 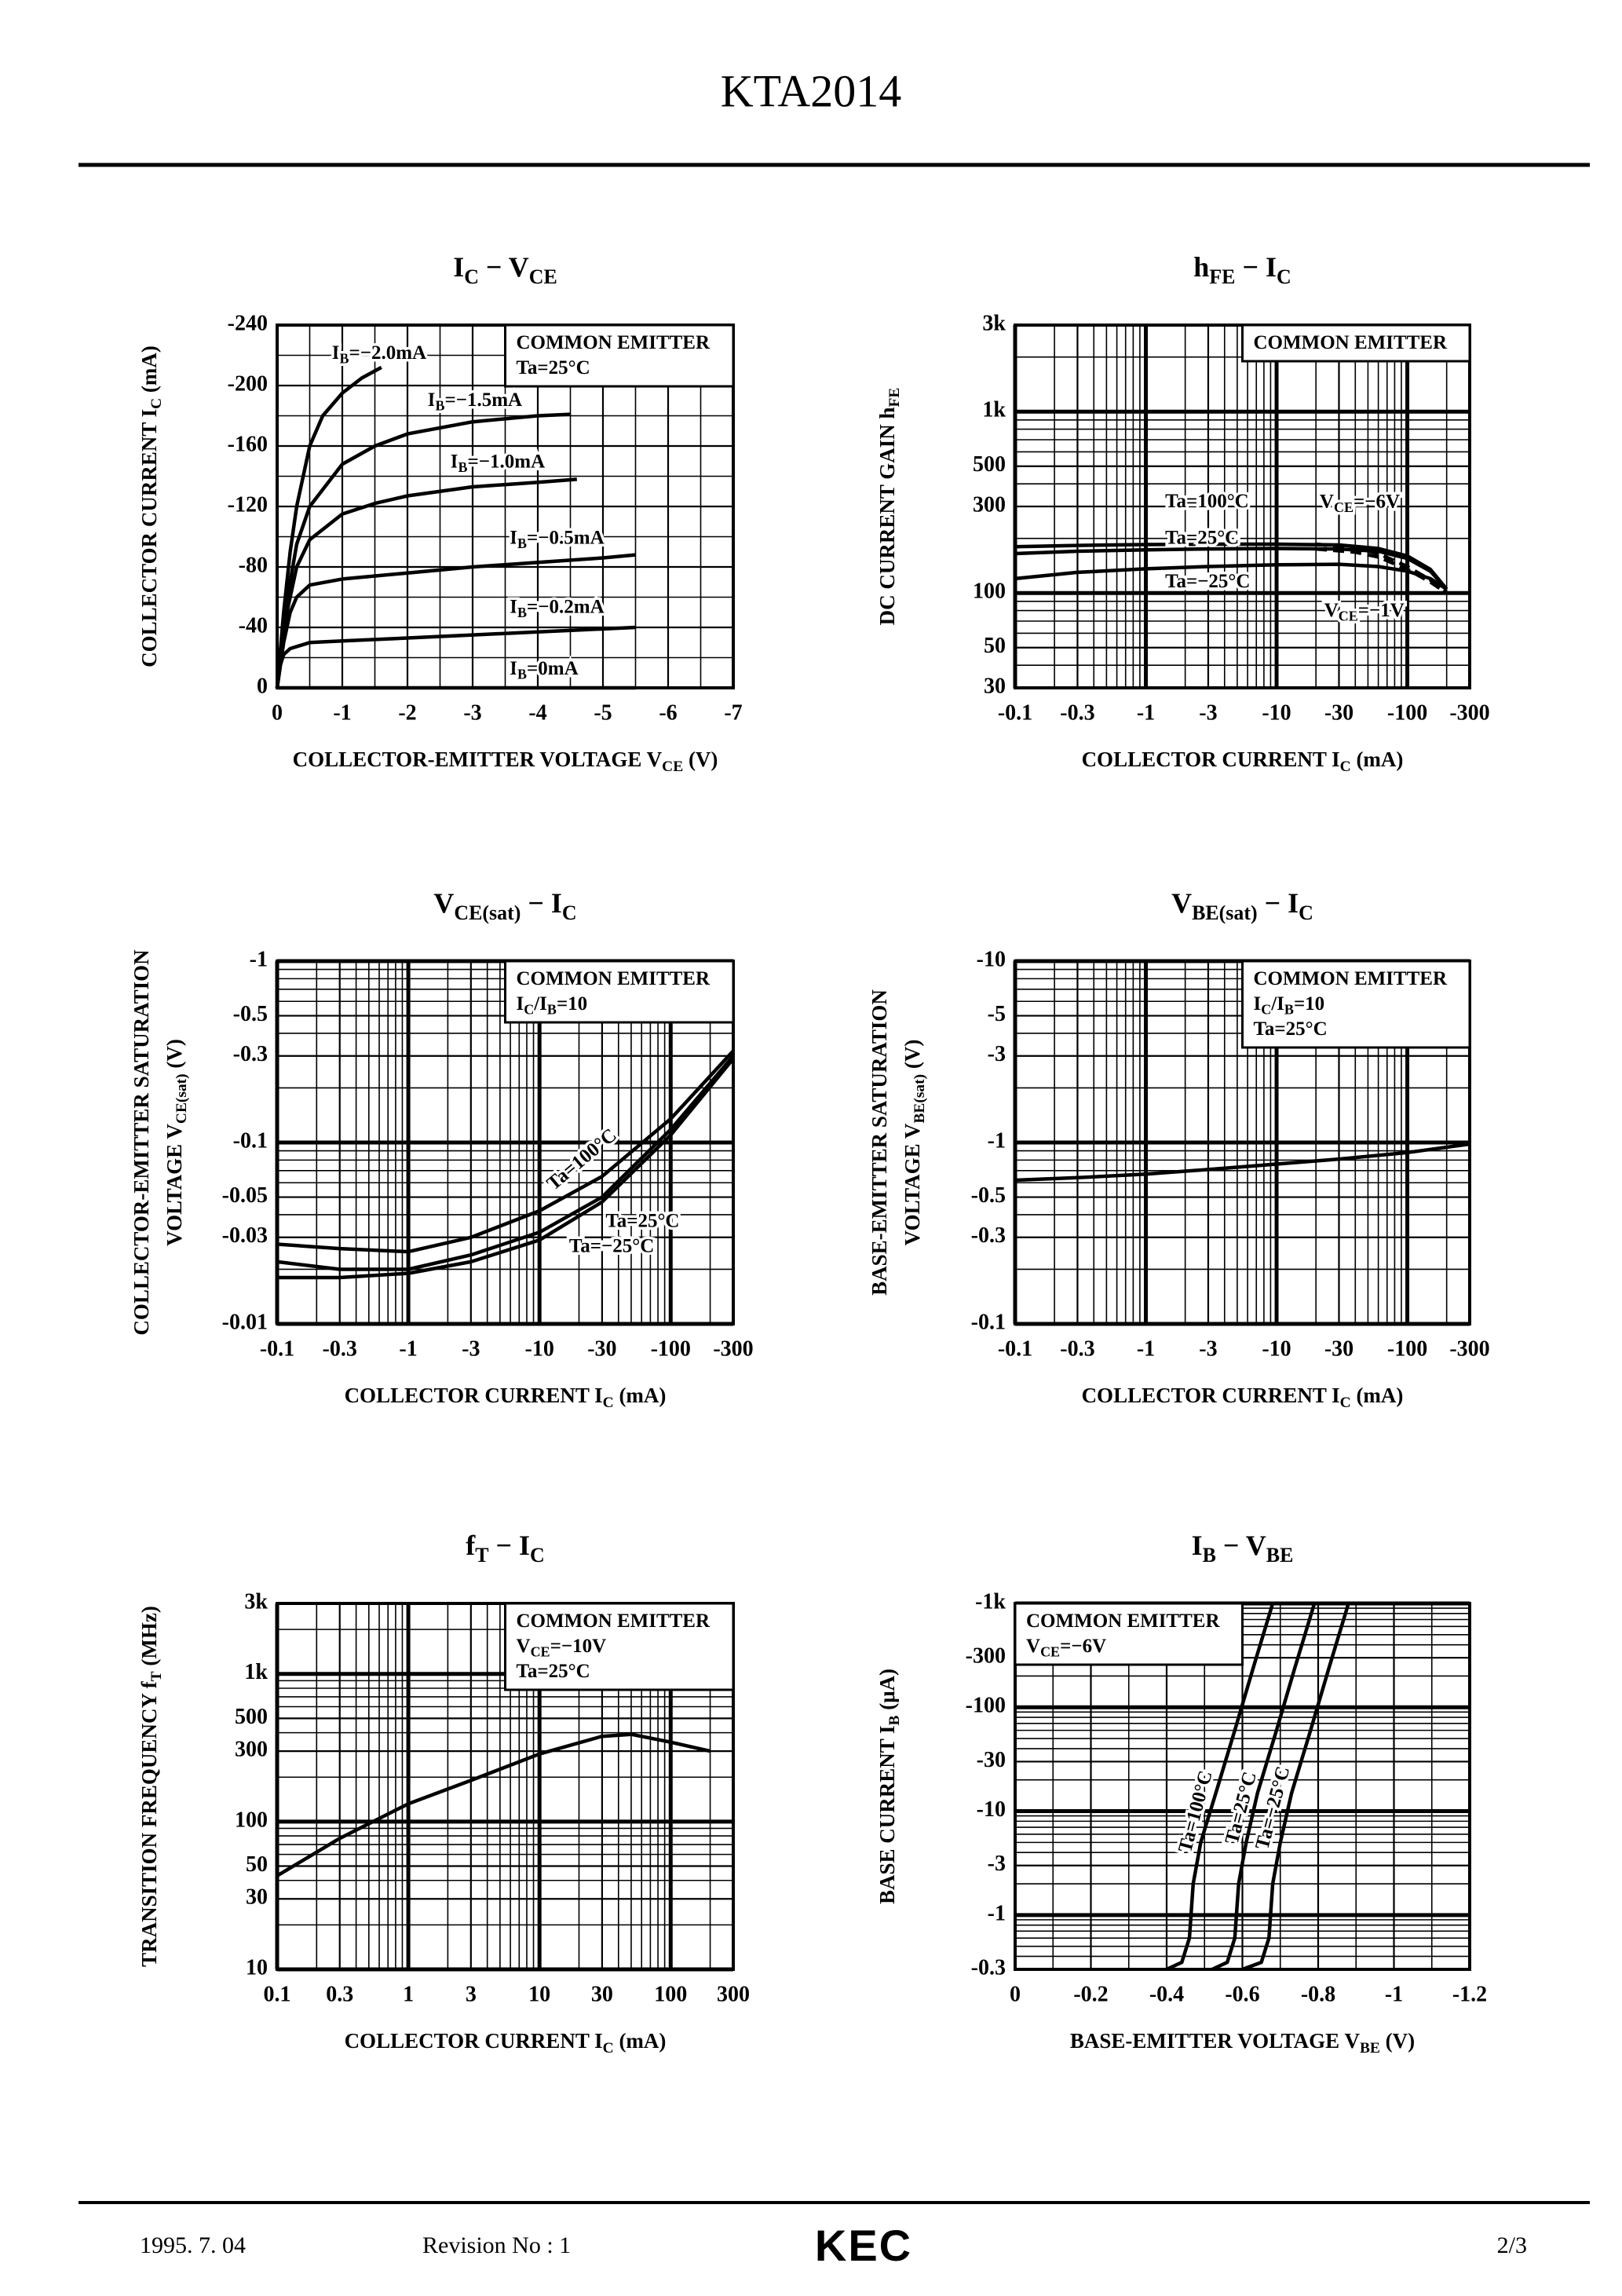 I want to click on y-tick-label: -240, so click(x=248, y=323).